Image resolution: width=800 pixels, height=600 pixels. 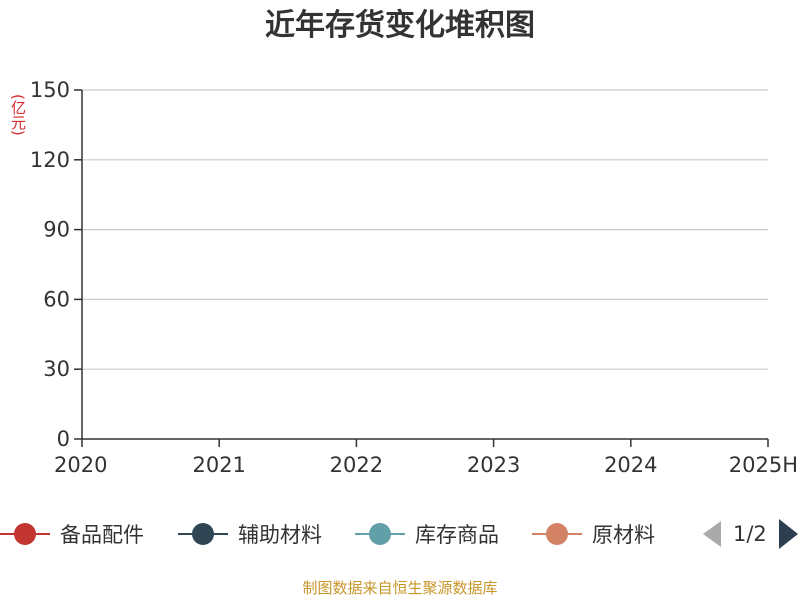 I want to click on legend-label: 库存商品, so click(x=457, y=535).